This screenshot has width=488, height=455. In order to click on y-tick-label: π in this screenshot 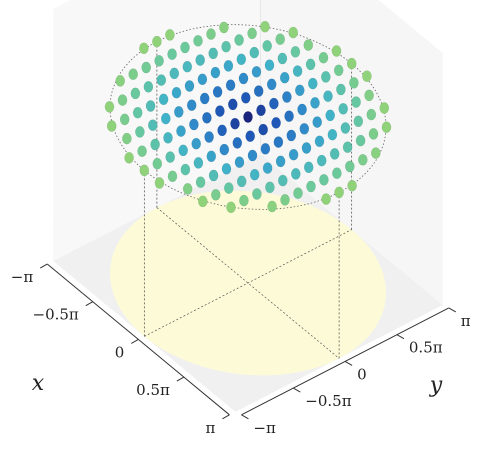, I will do `click(466, 321)`.